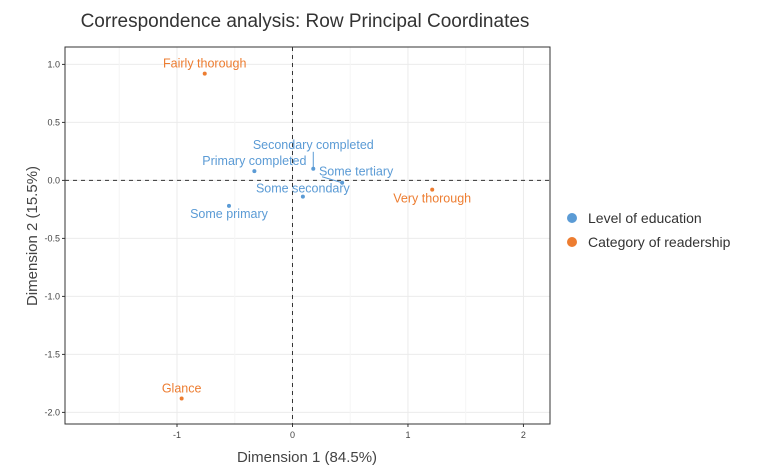  What do you see at coordinates (254, 161) in the screenshot?
I see `point-label: Primary completed` at bounding box center [254, 161].